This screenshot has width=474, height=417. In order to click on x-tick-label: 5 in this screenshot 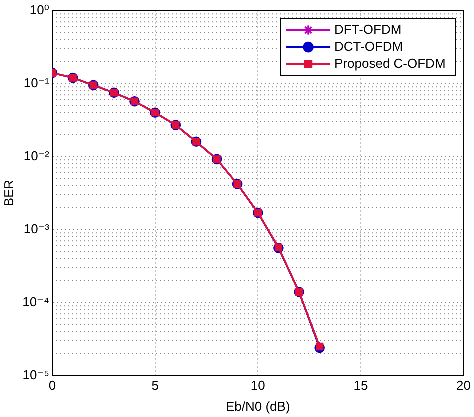, I will do `click(155, 386)`.